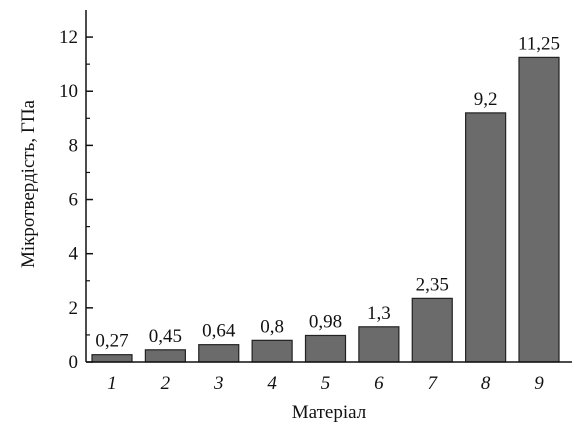 The image size is (575, 425). What do you see at coordinates (68, 37) in the screenshot?
I see `y-tick-label: 12` at bounding box center [68, 37].